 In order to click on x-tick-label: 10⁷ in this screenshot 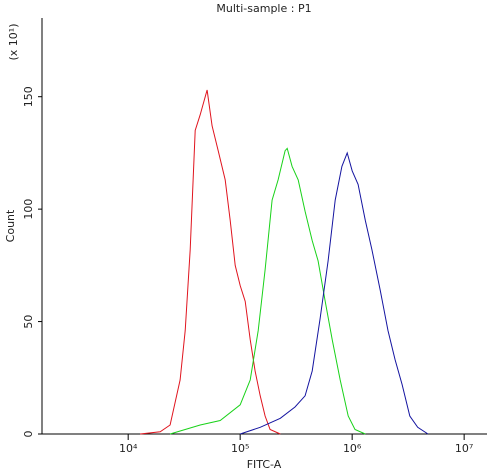, I will do `click(464, 448)`.